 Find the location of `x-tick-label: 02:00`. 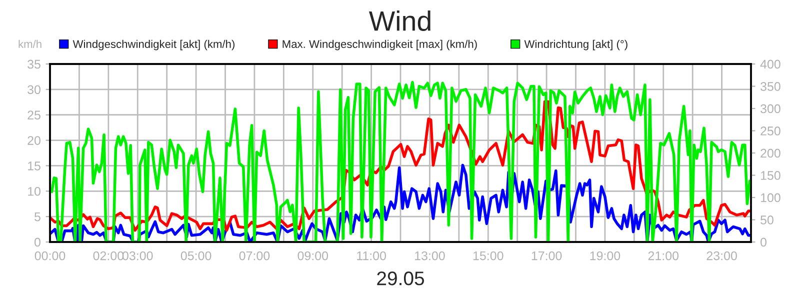

x-tick-label: 02:00 is located at coordinates (108, 255).